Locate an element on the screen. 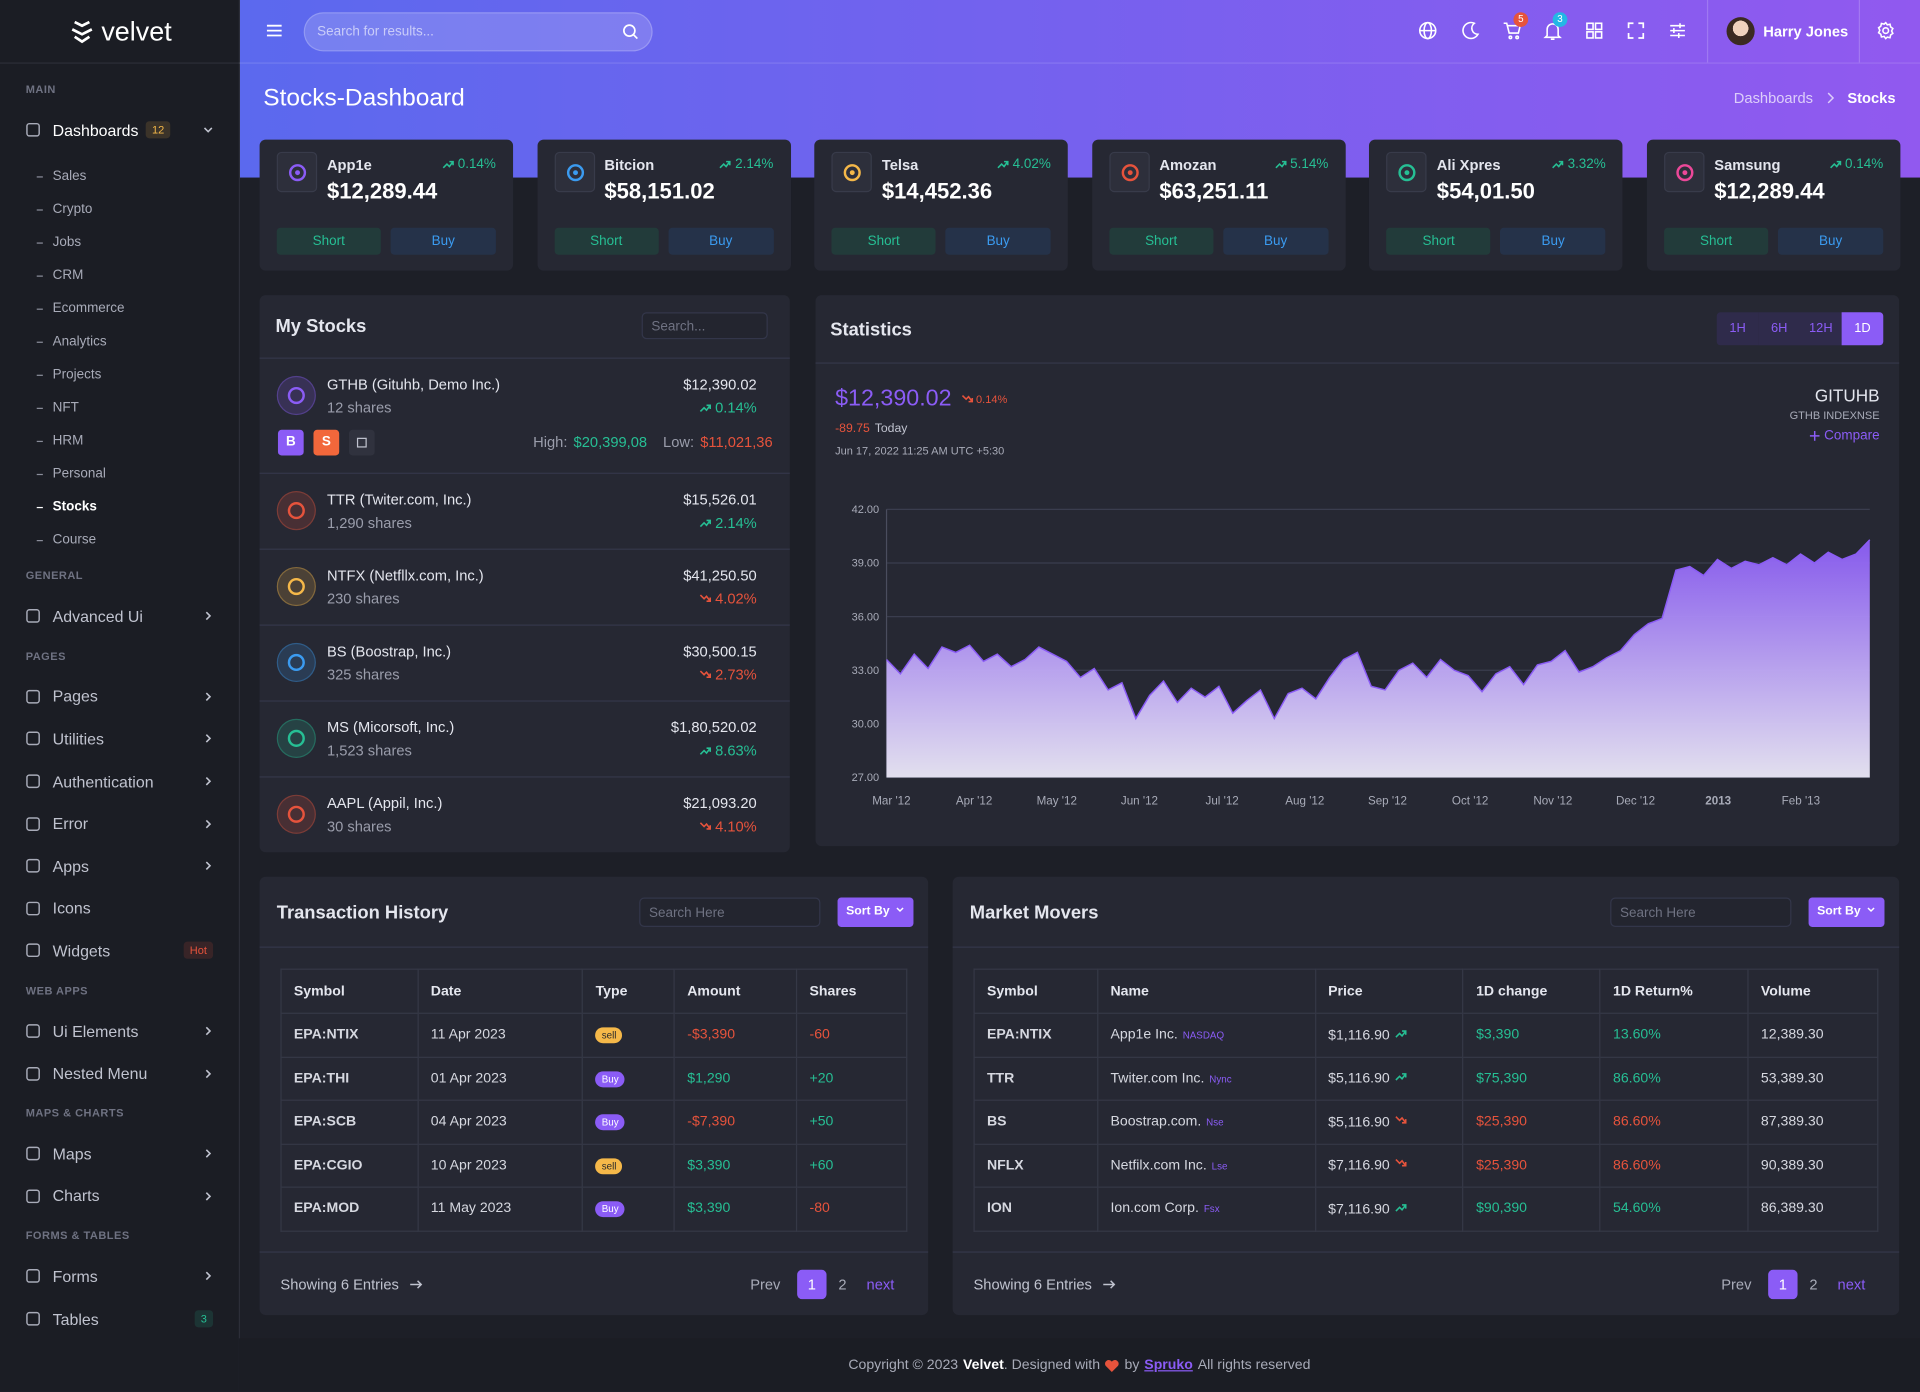 The height and width of the screenshot is (1392, 1920). language-icon is located at coordinates (1428, 31).